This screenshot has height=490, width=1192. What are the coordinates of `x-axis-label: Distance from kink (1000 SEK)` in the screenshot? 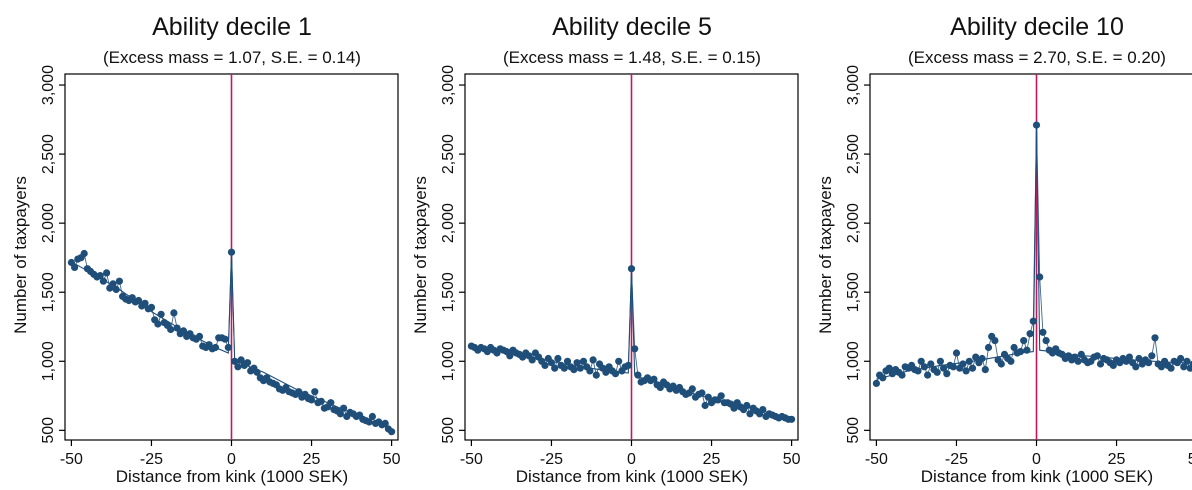 It's located at (632, 476).